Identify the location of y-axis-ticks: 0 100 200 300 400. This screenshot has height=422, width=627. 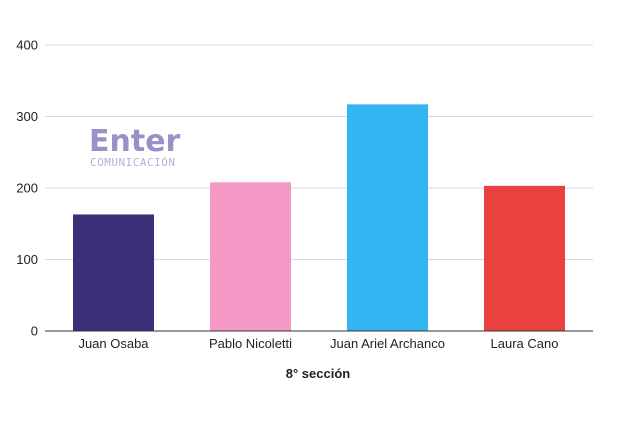
(27, 188).